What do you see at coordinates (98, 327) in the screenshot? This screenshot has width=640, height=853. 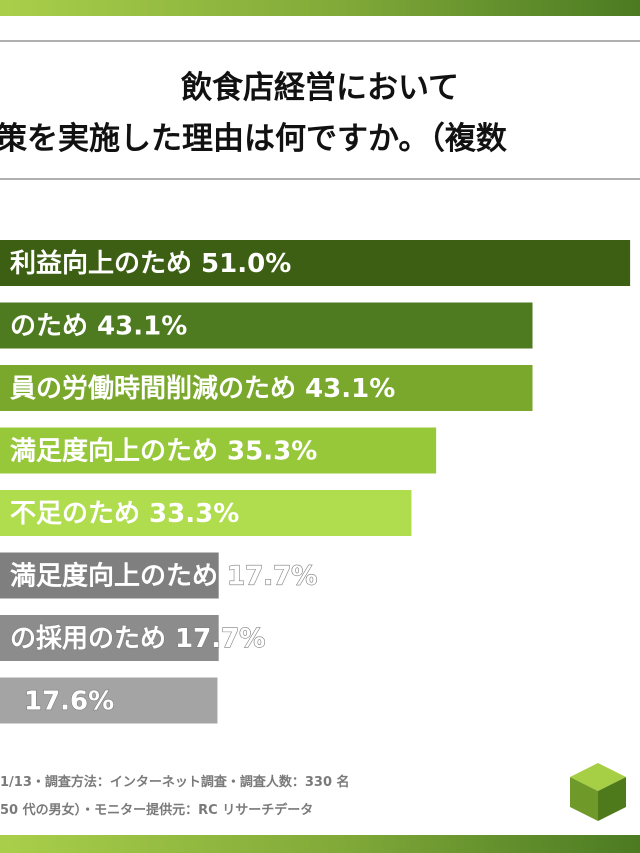 I see `bar-label-1: のため 43.1%` at bounding box center [98, 327].